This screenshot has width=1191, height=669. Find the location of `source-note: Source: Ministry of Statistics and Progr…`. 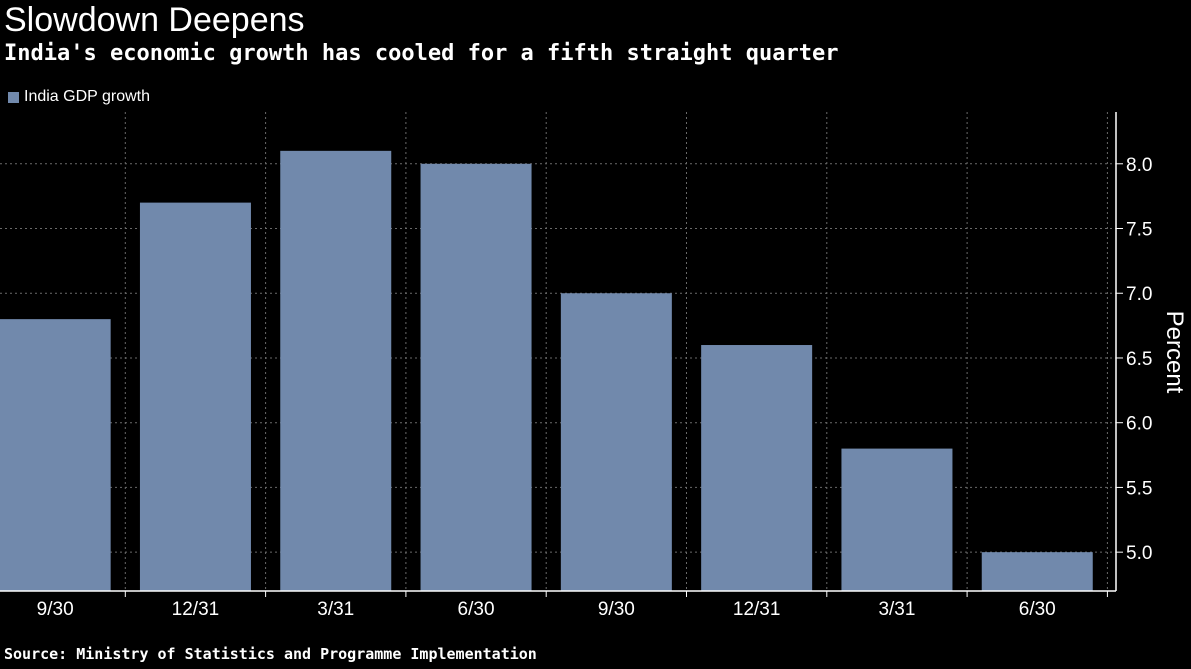

source-note: Source: Ministry of Statistics and Progr… is located at coordinates (270, 654).